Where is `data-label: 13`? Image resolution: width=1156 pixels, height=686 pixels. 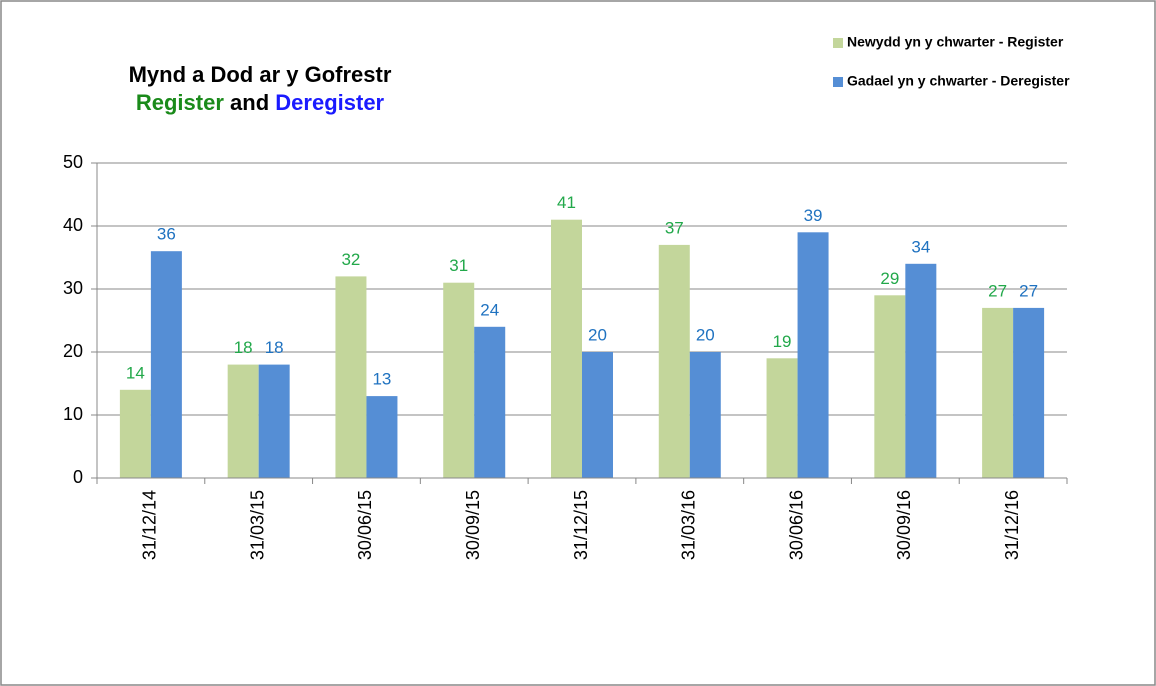
data-label: 13 is located at coordinates (381, 379).